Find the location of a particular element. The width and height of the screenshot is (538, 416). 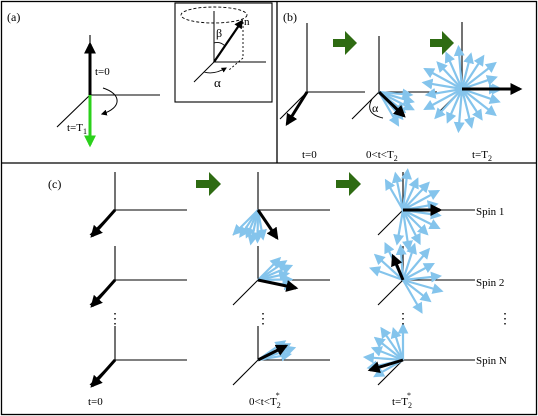

ellipsis-col-3: ⋮ is located at coordinates (403, 319).